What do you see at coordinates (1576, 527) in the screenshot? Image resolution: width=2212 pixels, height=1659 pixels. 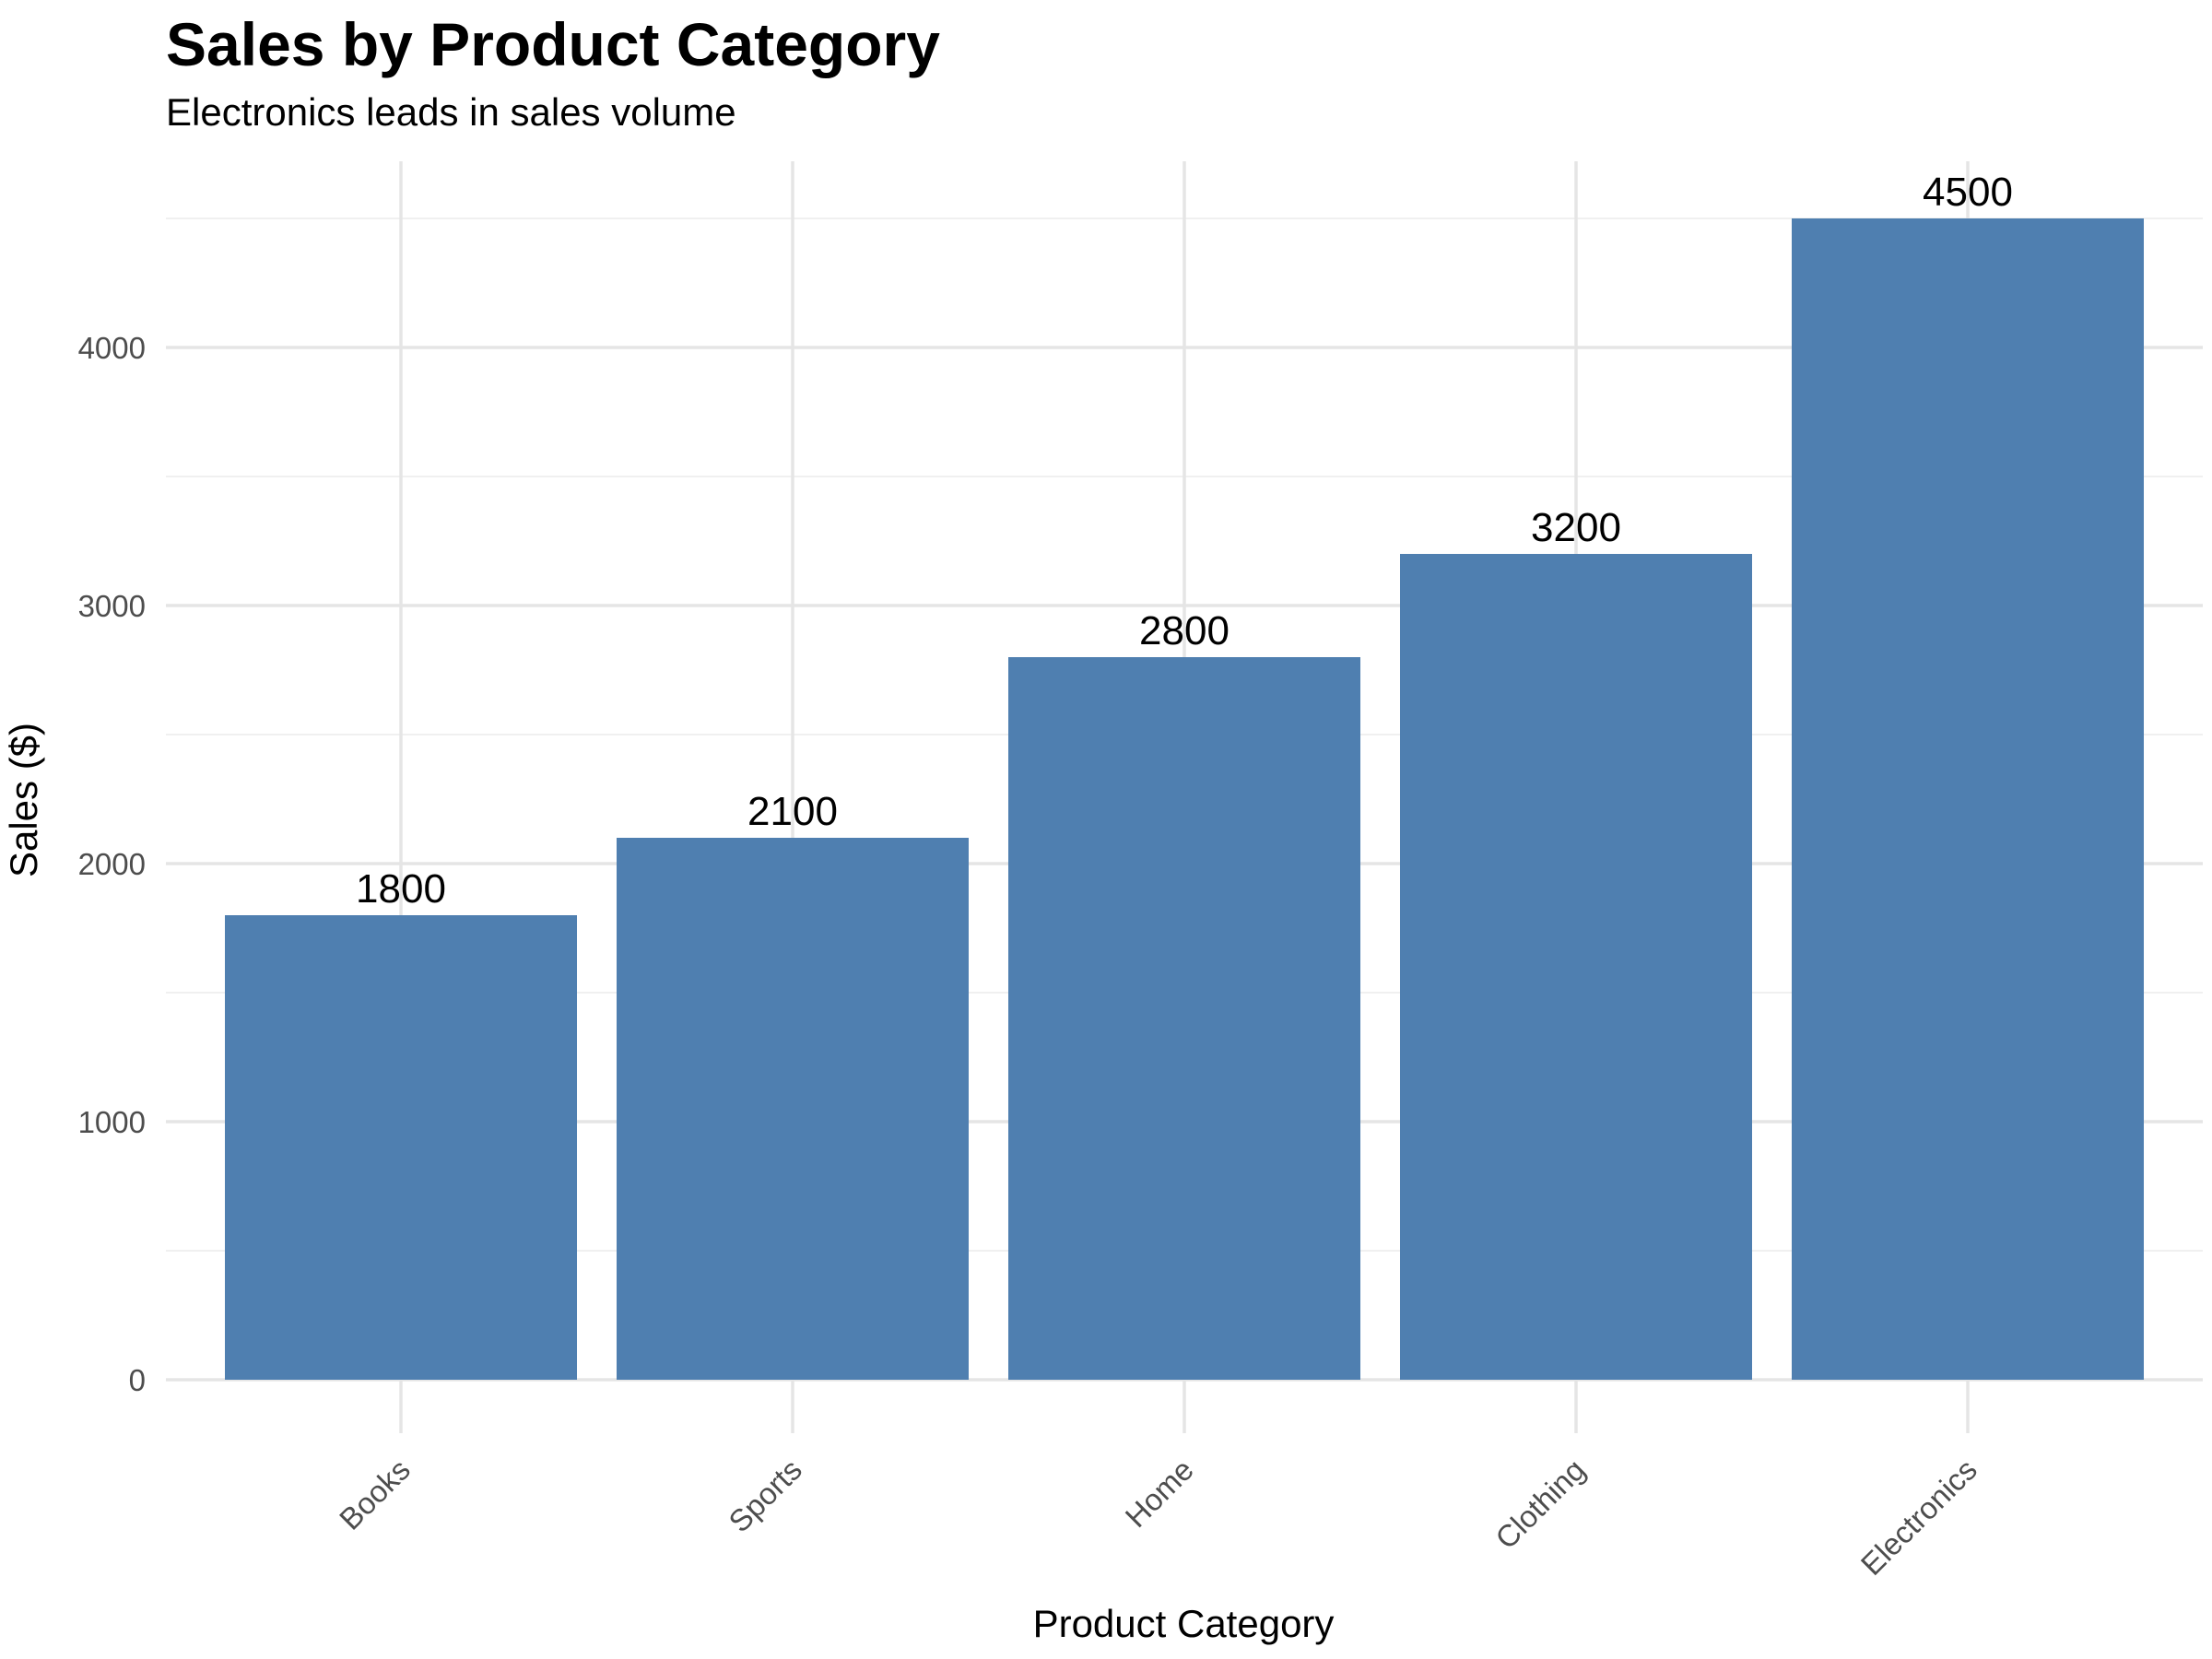 I see `data-label-clothing: 3200` at bounding box center [1576, 527].